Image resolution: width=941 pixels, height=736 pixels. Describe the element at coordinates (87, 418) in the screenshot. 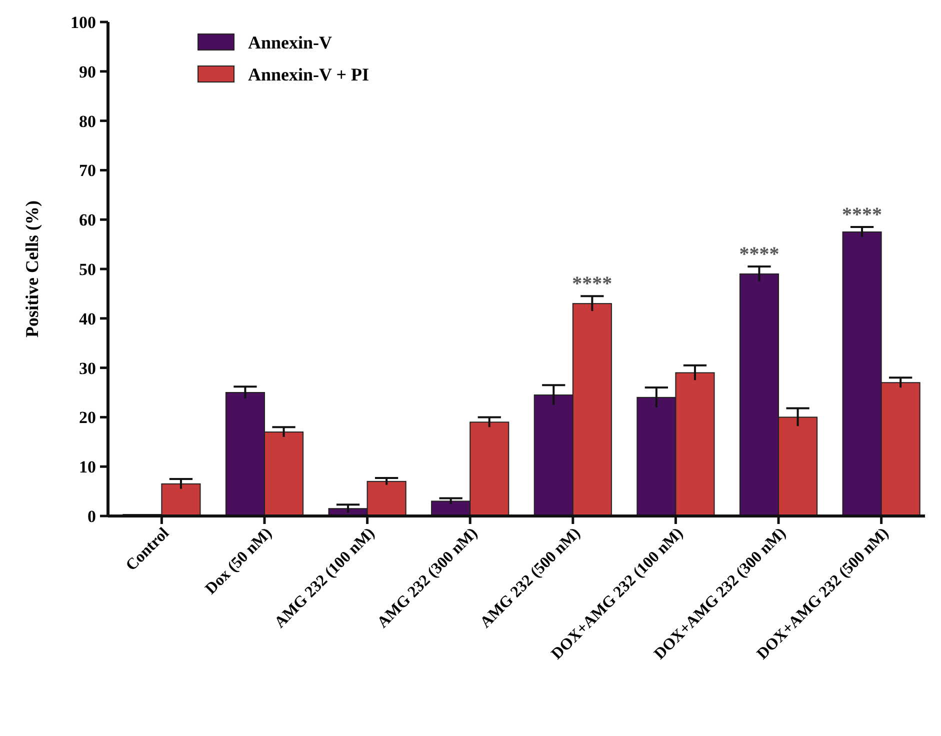

I see `y-tick-label: 20` at that location.